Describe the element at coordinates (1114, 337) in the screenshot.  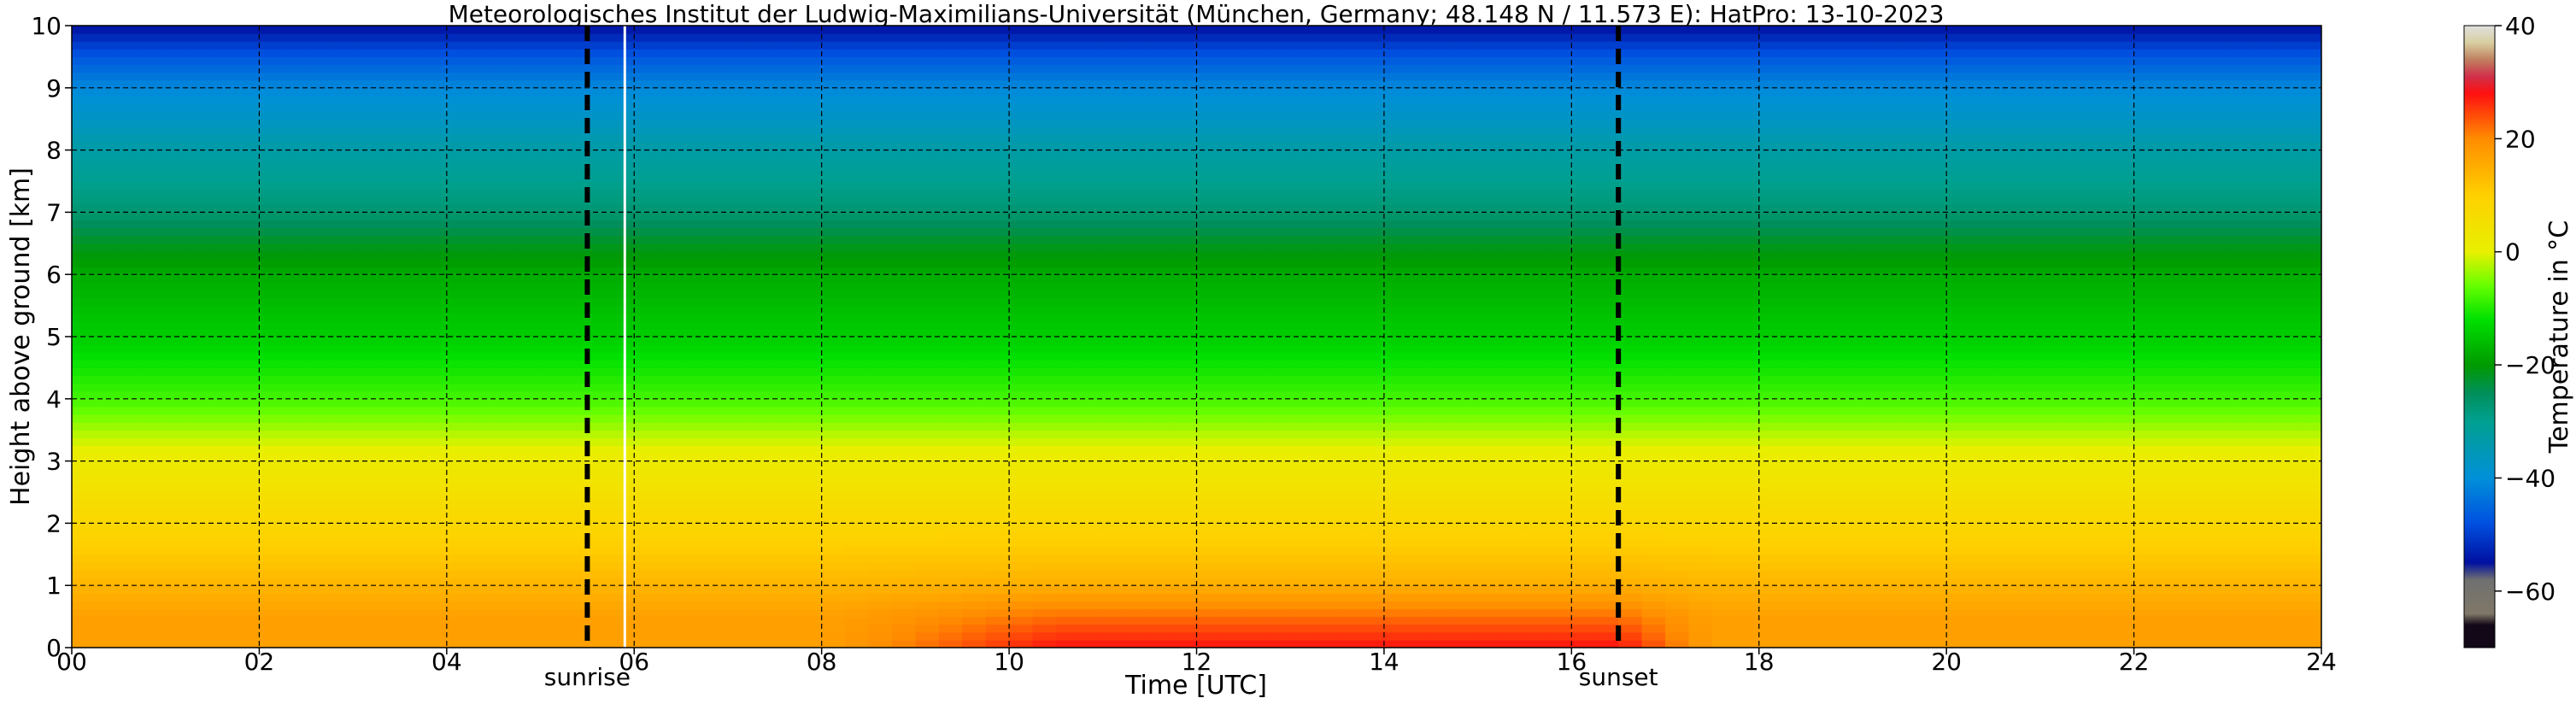
I see `heatmap-column` at that location.